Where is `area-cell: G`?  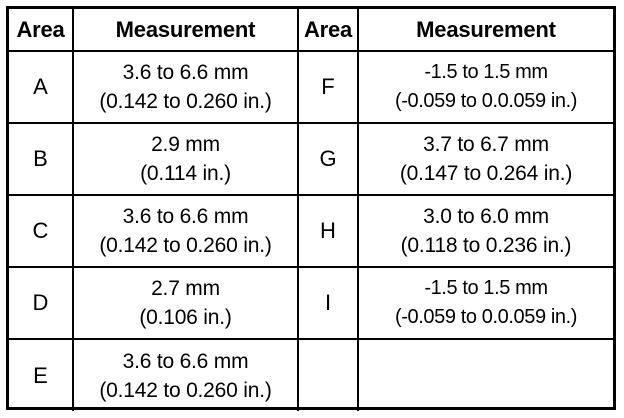 area-cell: G is located at coordinates (328, 159).